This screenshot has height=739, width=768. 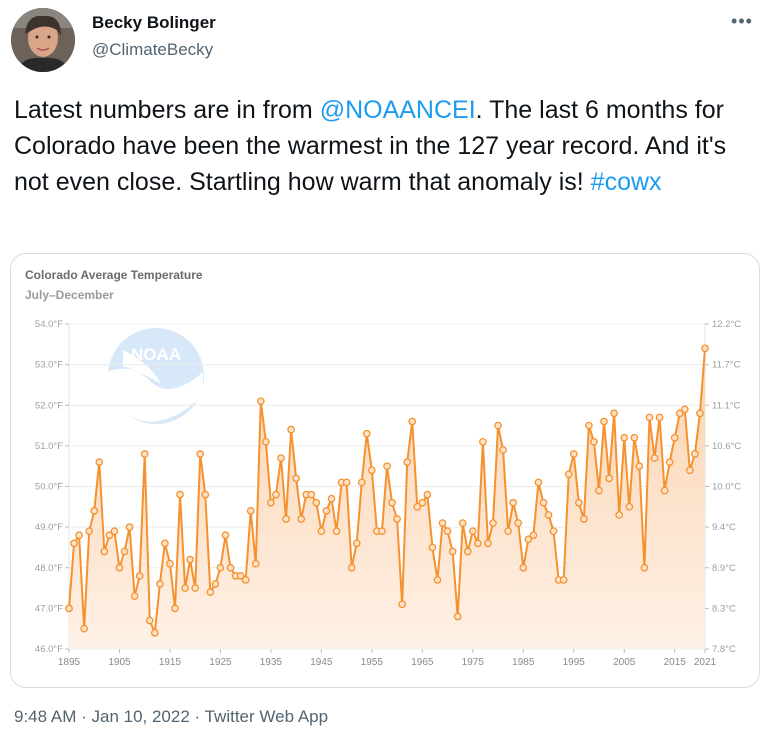 What do you see at coordinates (742, 21) in the screenshot?
I see `more-icon: •••` at bounding box center [742, 21].